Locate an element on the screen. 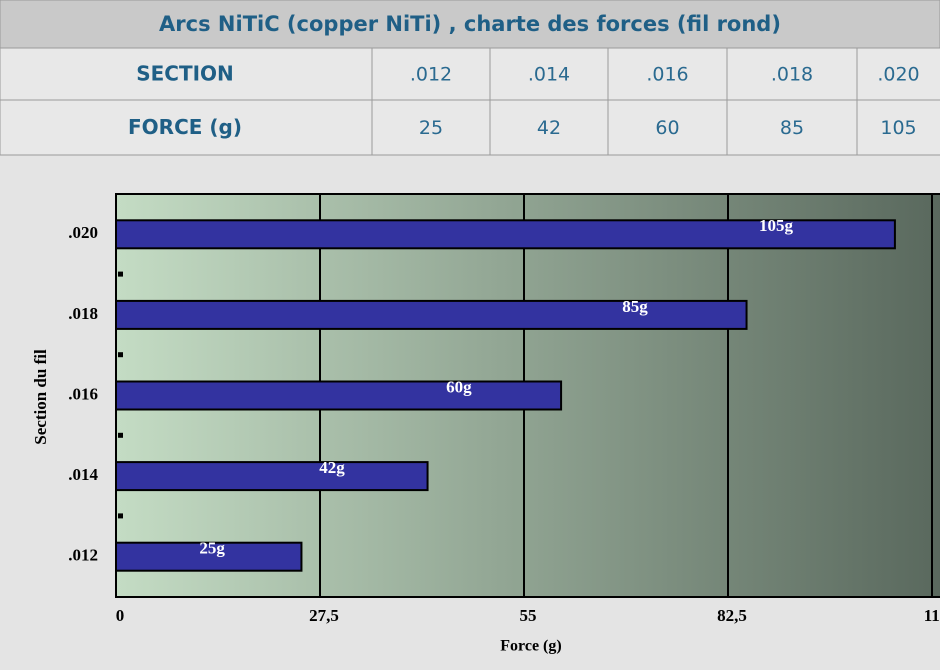 Image resolution: width=940 pixels, height=670 pixels. cell-text: 105 is located at coordinates (898, 128).